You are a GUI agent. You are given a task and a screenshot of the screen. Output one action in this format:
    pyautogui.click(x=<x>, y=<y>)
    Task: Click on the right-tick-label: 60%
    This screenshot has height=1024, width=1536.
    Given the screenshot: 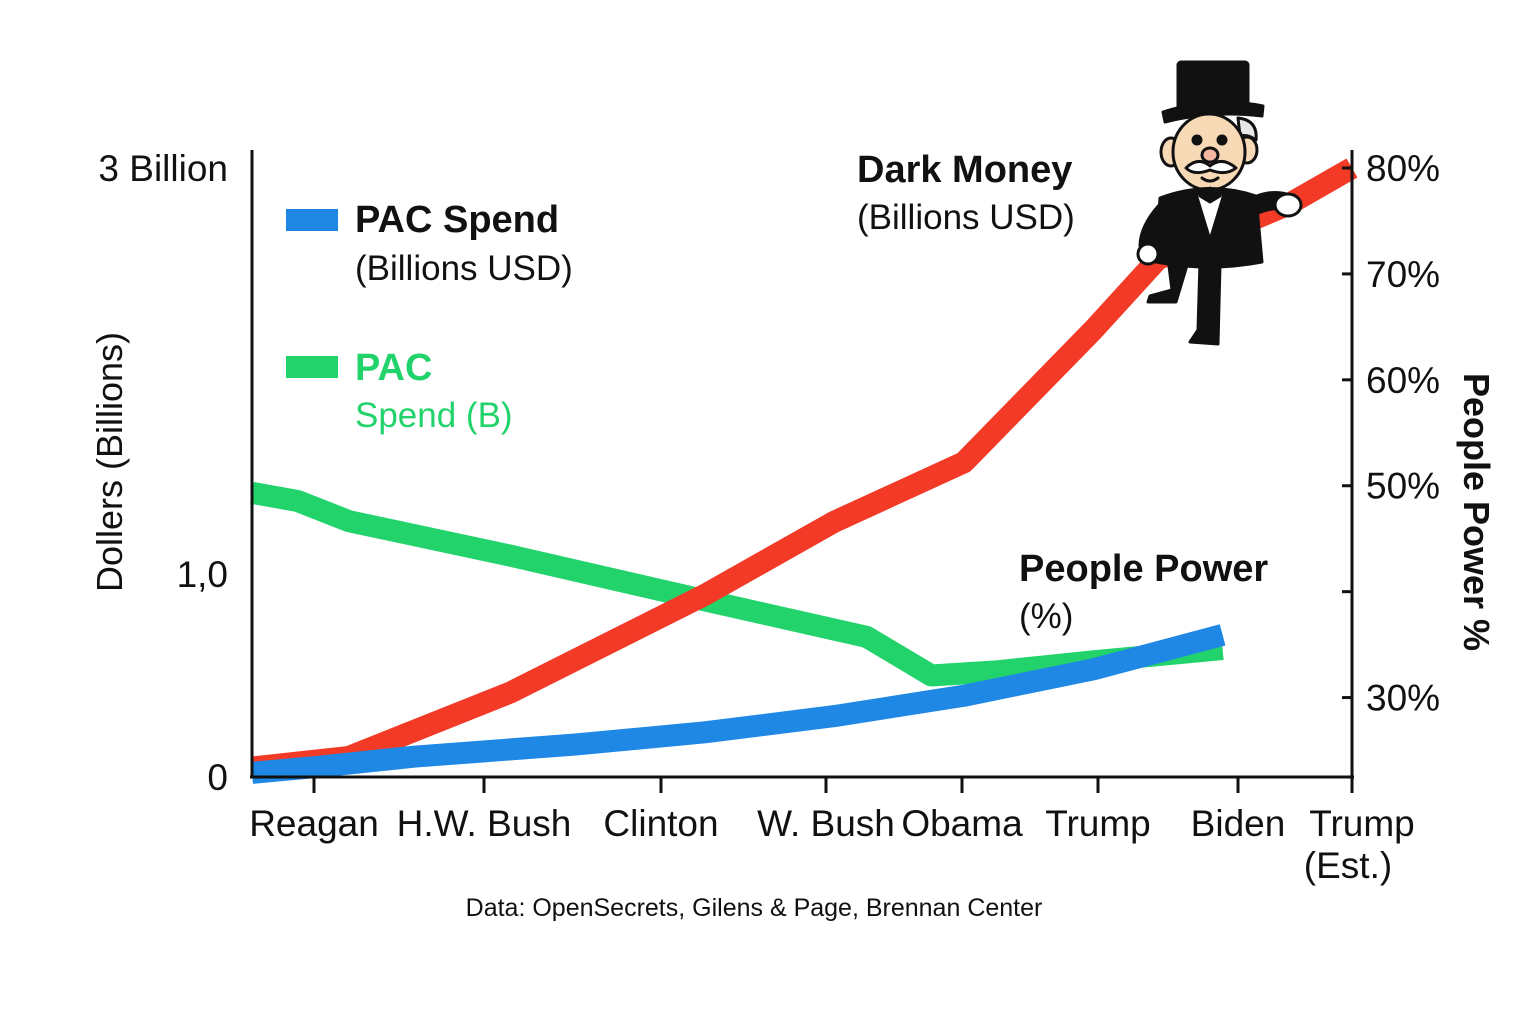 What is the action you would take?
    pyautogui.click(x=1403, y=380)
    